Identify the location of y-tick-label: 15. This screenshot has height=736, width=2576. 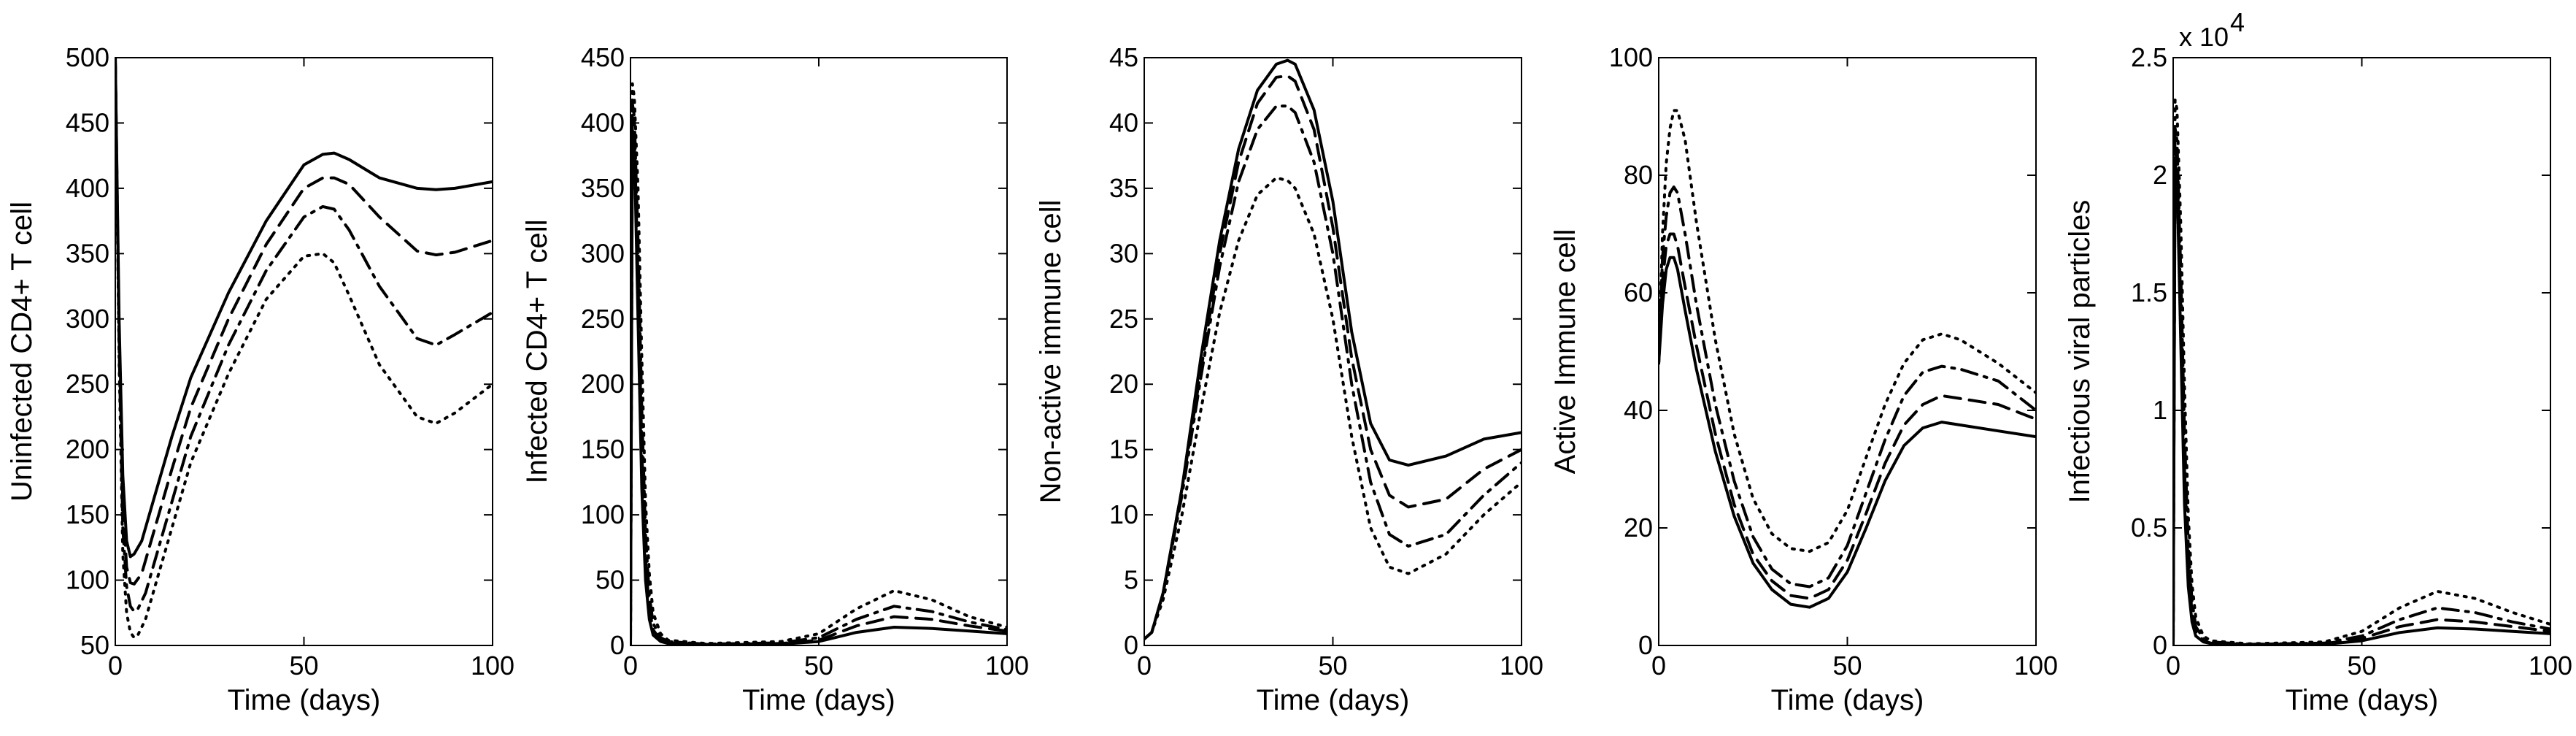
(1123, 449).